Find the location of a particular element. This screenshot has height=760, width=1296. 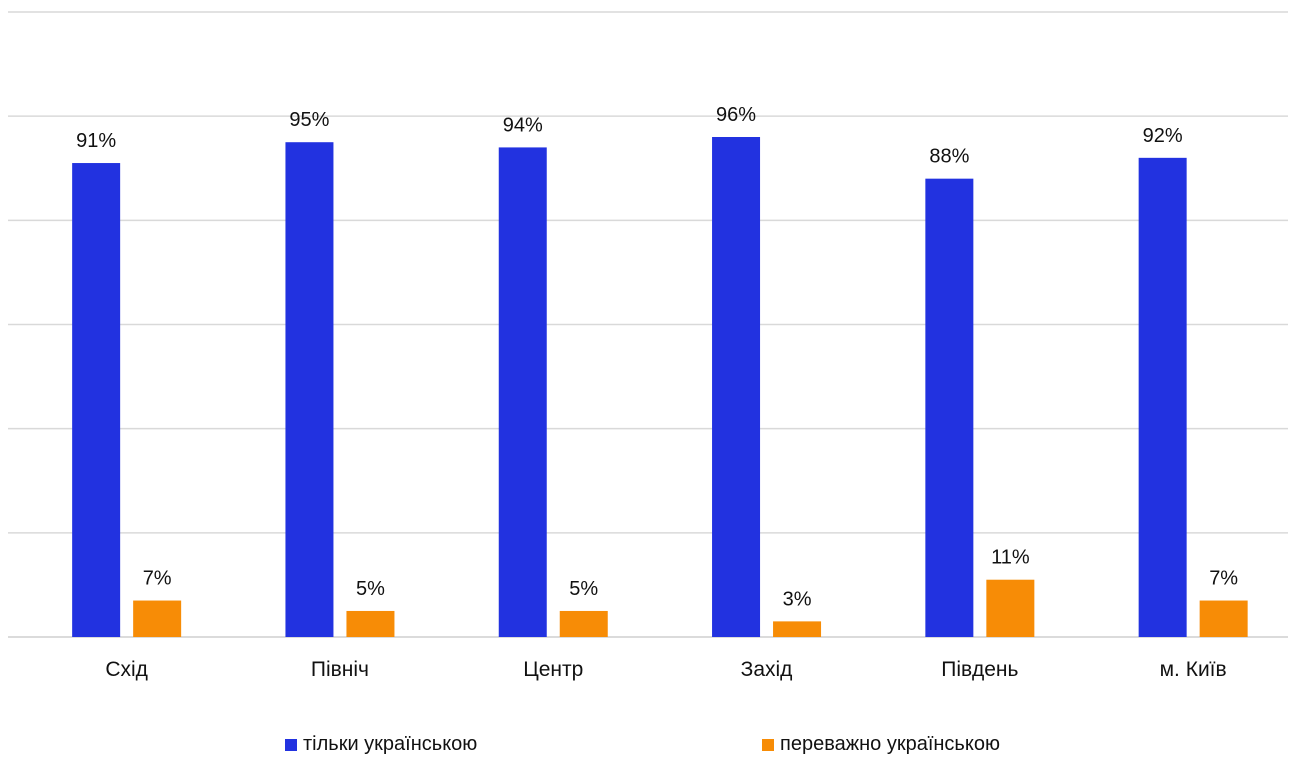

value-label-series-2-3: 5% is located at coordinates (583, 589).